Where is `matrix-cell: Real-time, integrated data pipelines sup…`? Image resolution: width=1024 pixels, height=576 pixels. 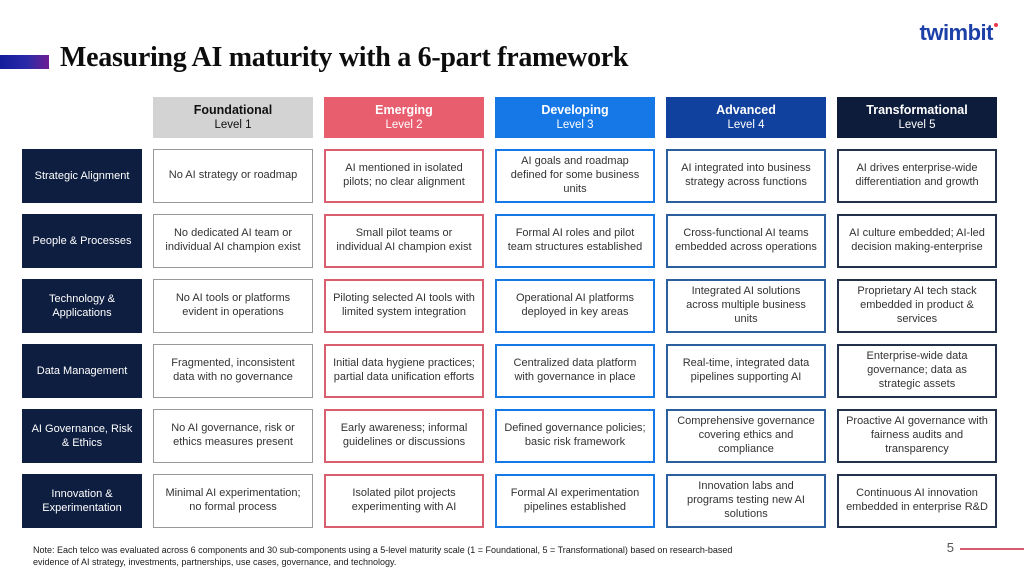
matrix-cell: Real-time, integrated data pipelines sup… is located at coordinates (746, 371).